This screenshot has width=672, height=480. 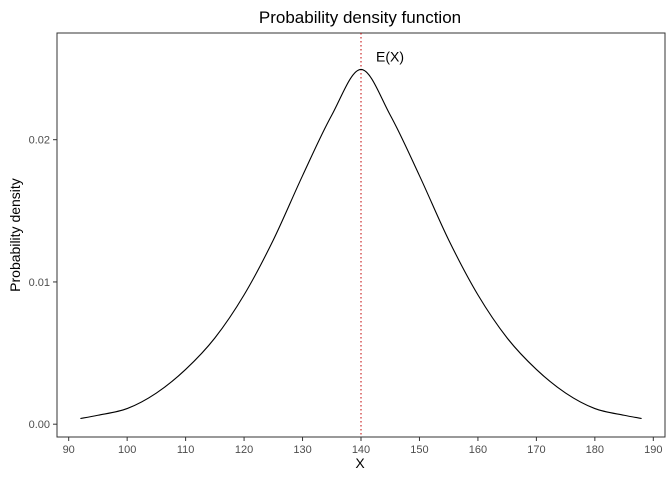 I want to click on x-tick-label: 90, so click(x=69, y=450).